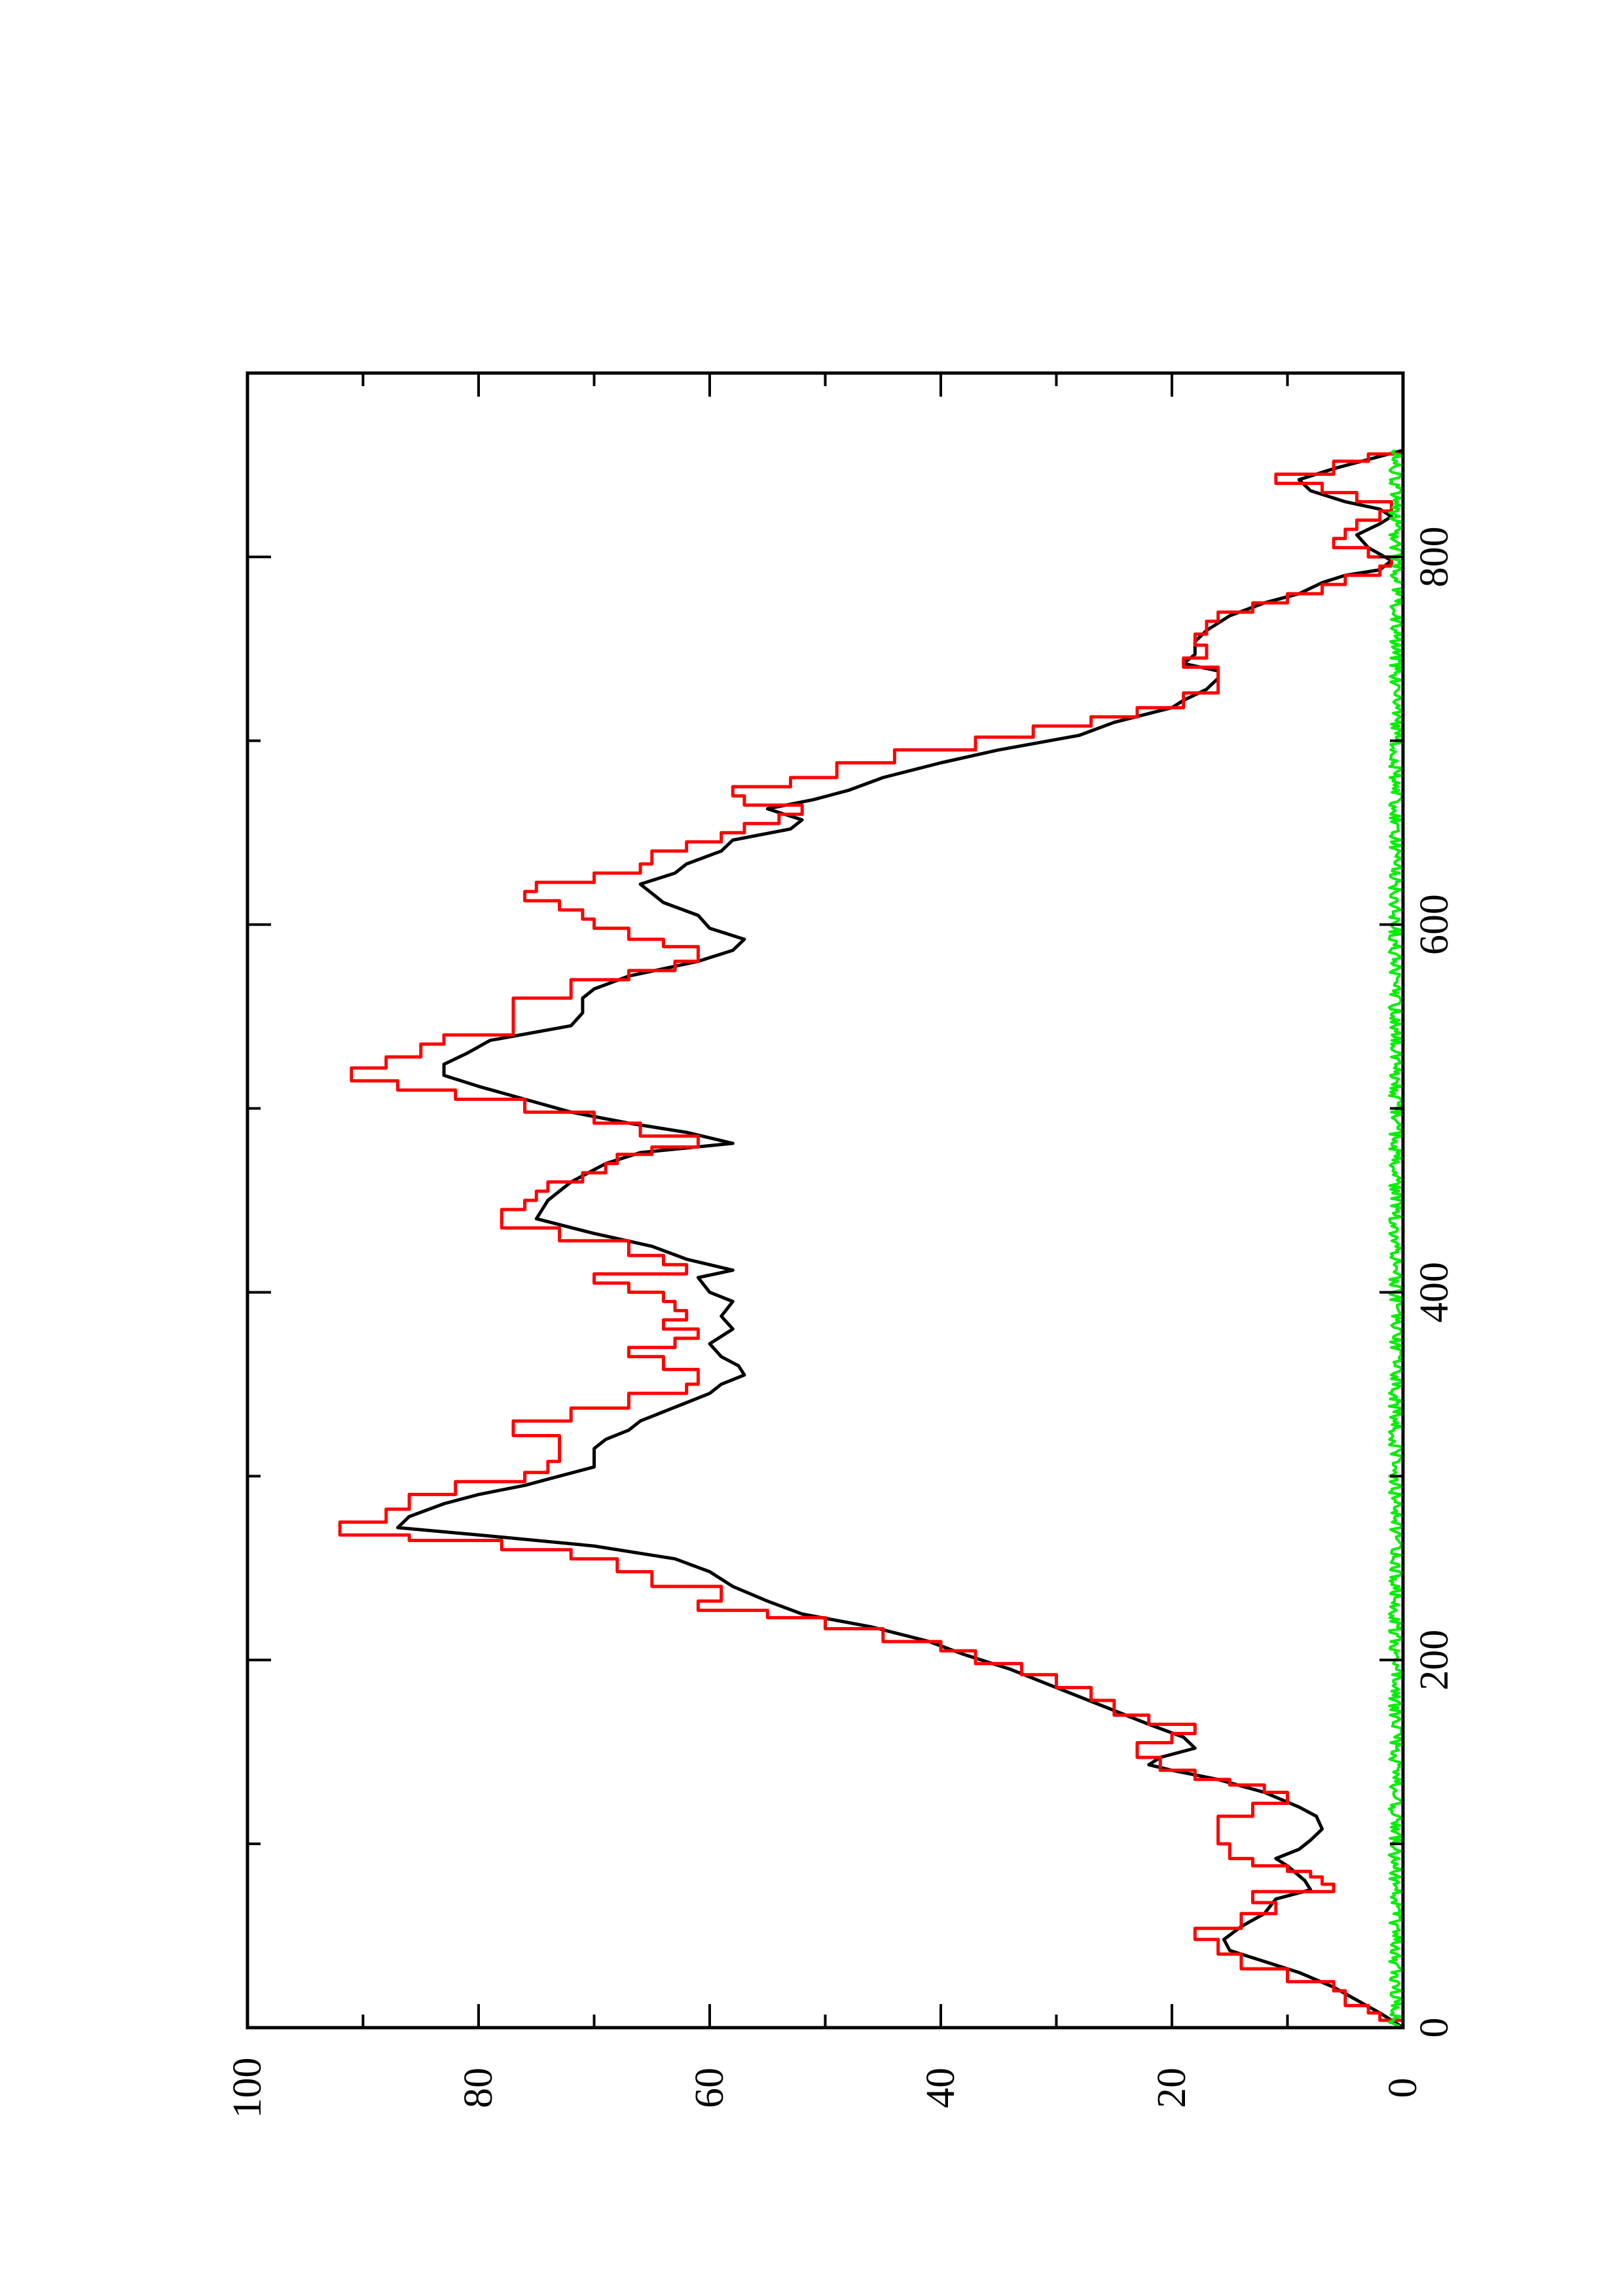  I want to click on y-tick-label: 80, so click(478, 2088).